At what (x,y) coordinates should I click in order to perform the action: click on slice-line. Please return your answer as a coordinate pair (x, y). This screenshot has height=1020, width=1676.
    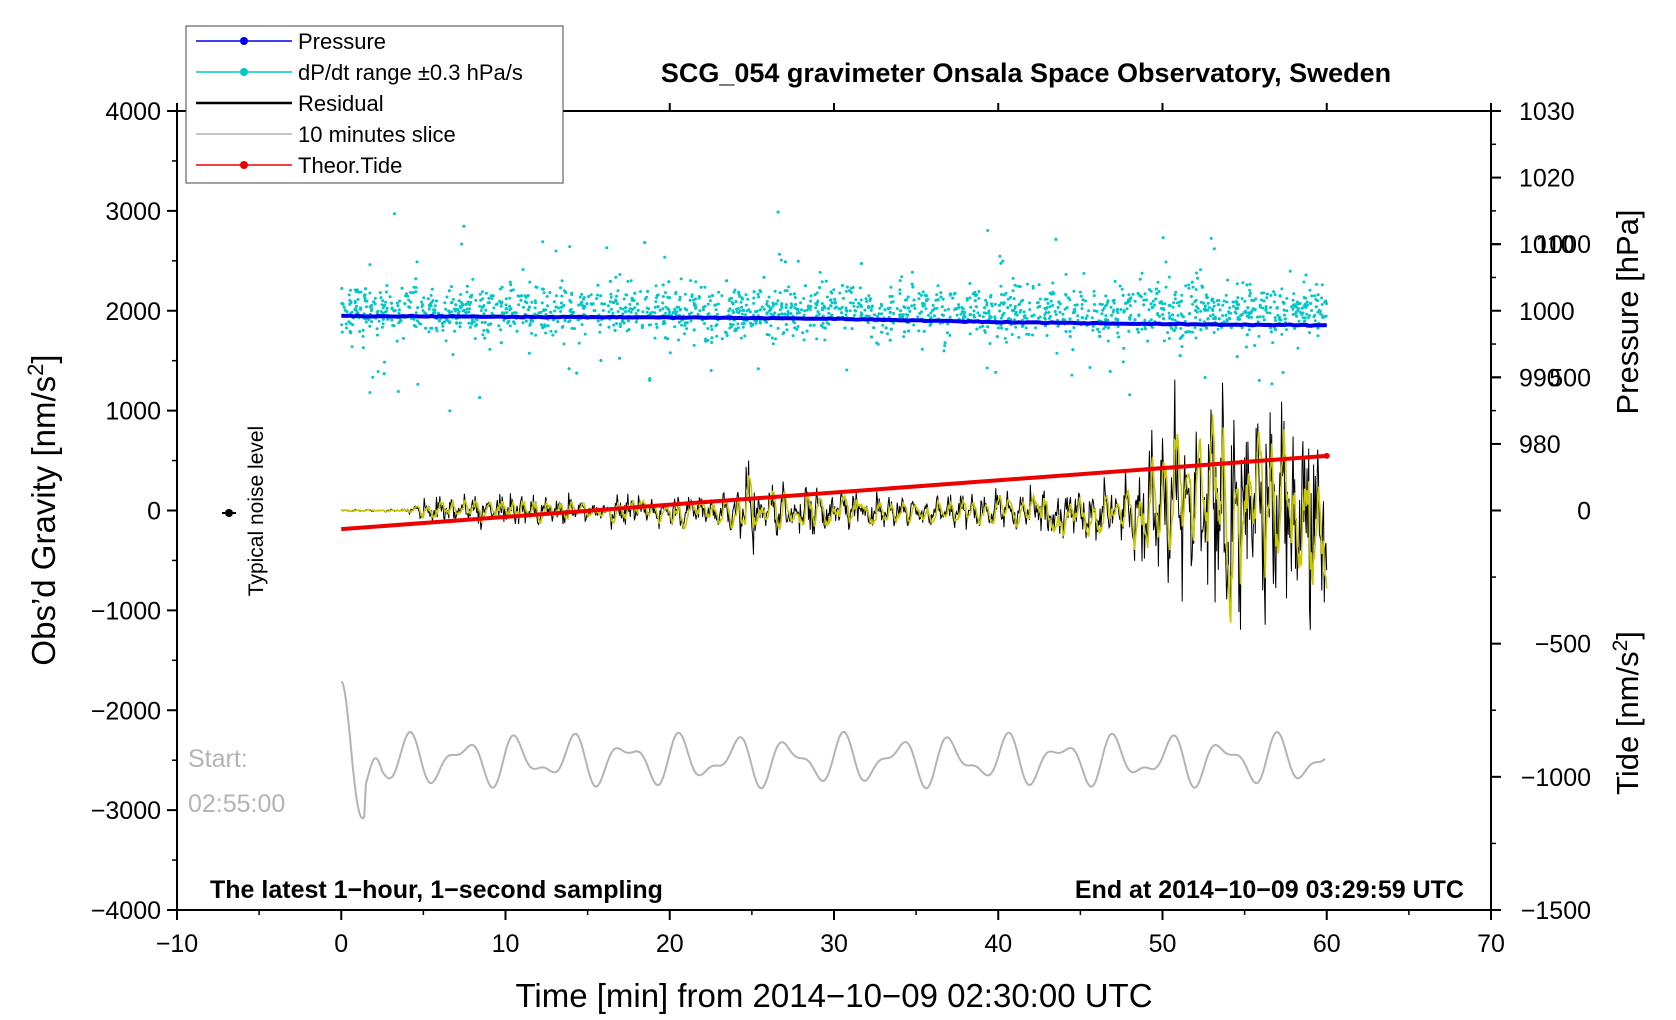
    Looking at the image, I should click on (833, 750).